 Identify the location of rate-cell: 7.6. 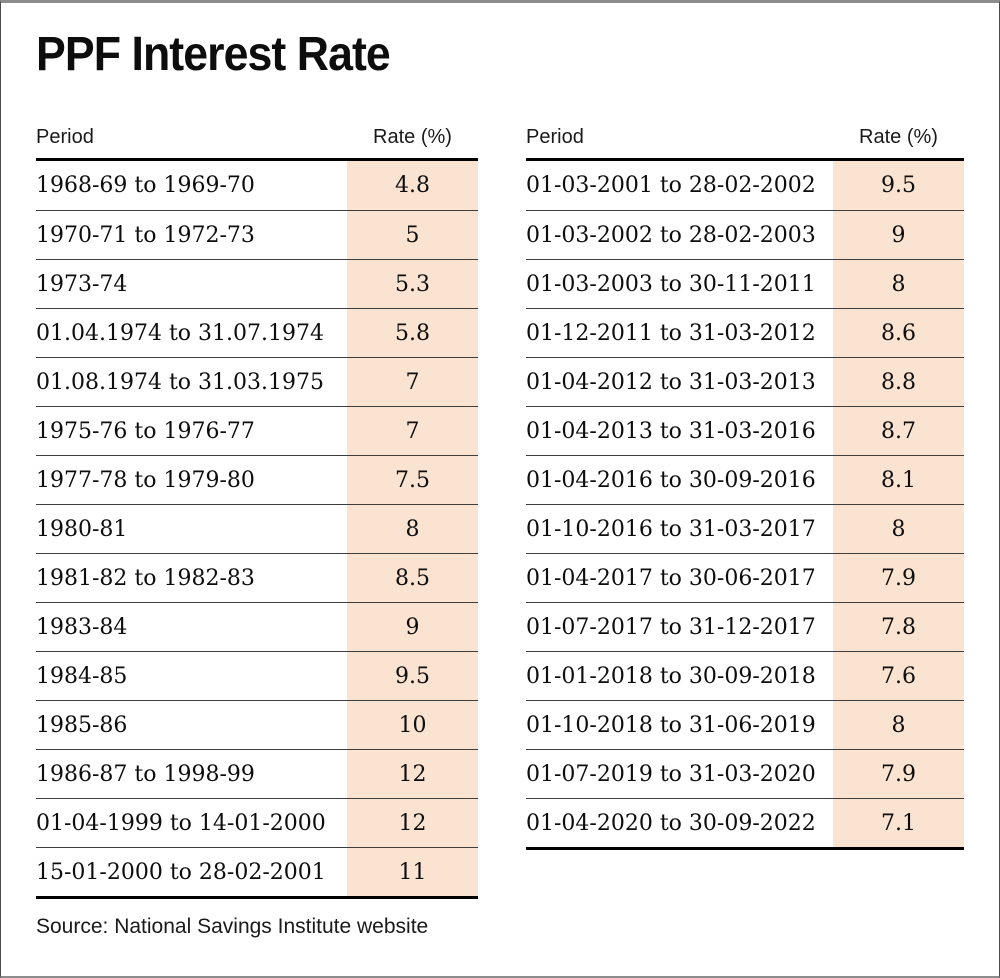
(898, 676).